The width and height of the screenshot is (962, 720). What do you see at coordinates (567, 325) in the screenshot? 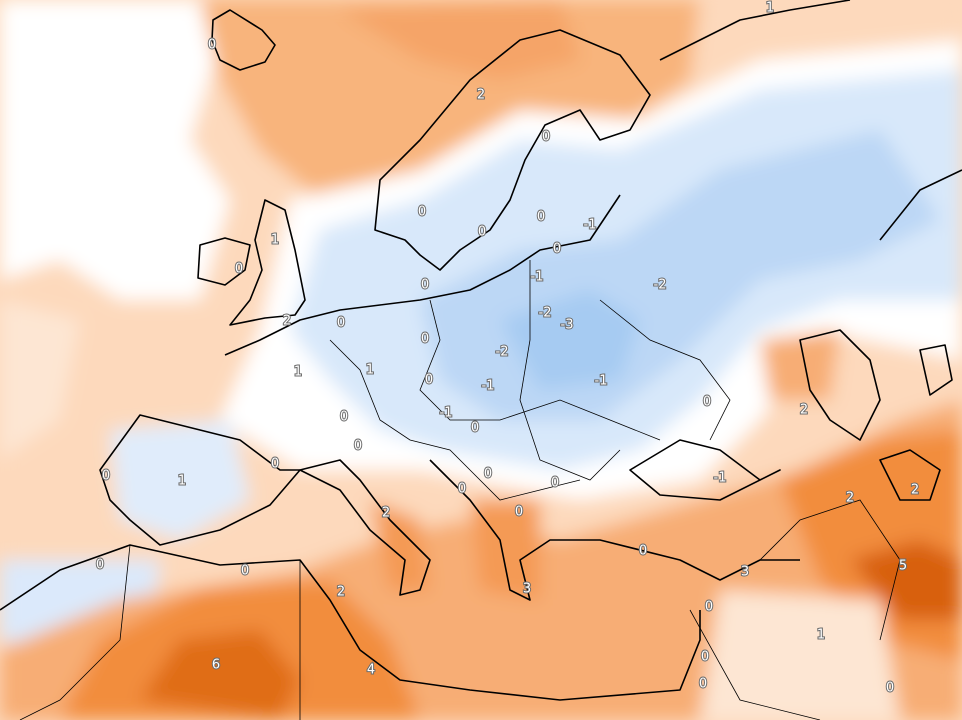
I see `contour-label: -3` at bounding box center [567, 325].